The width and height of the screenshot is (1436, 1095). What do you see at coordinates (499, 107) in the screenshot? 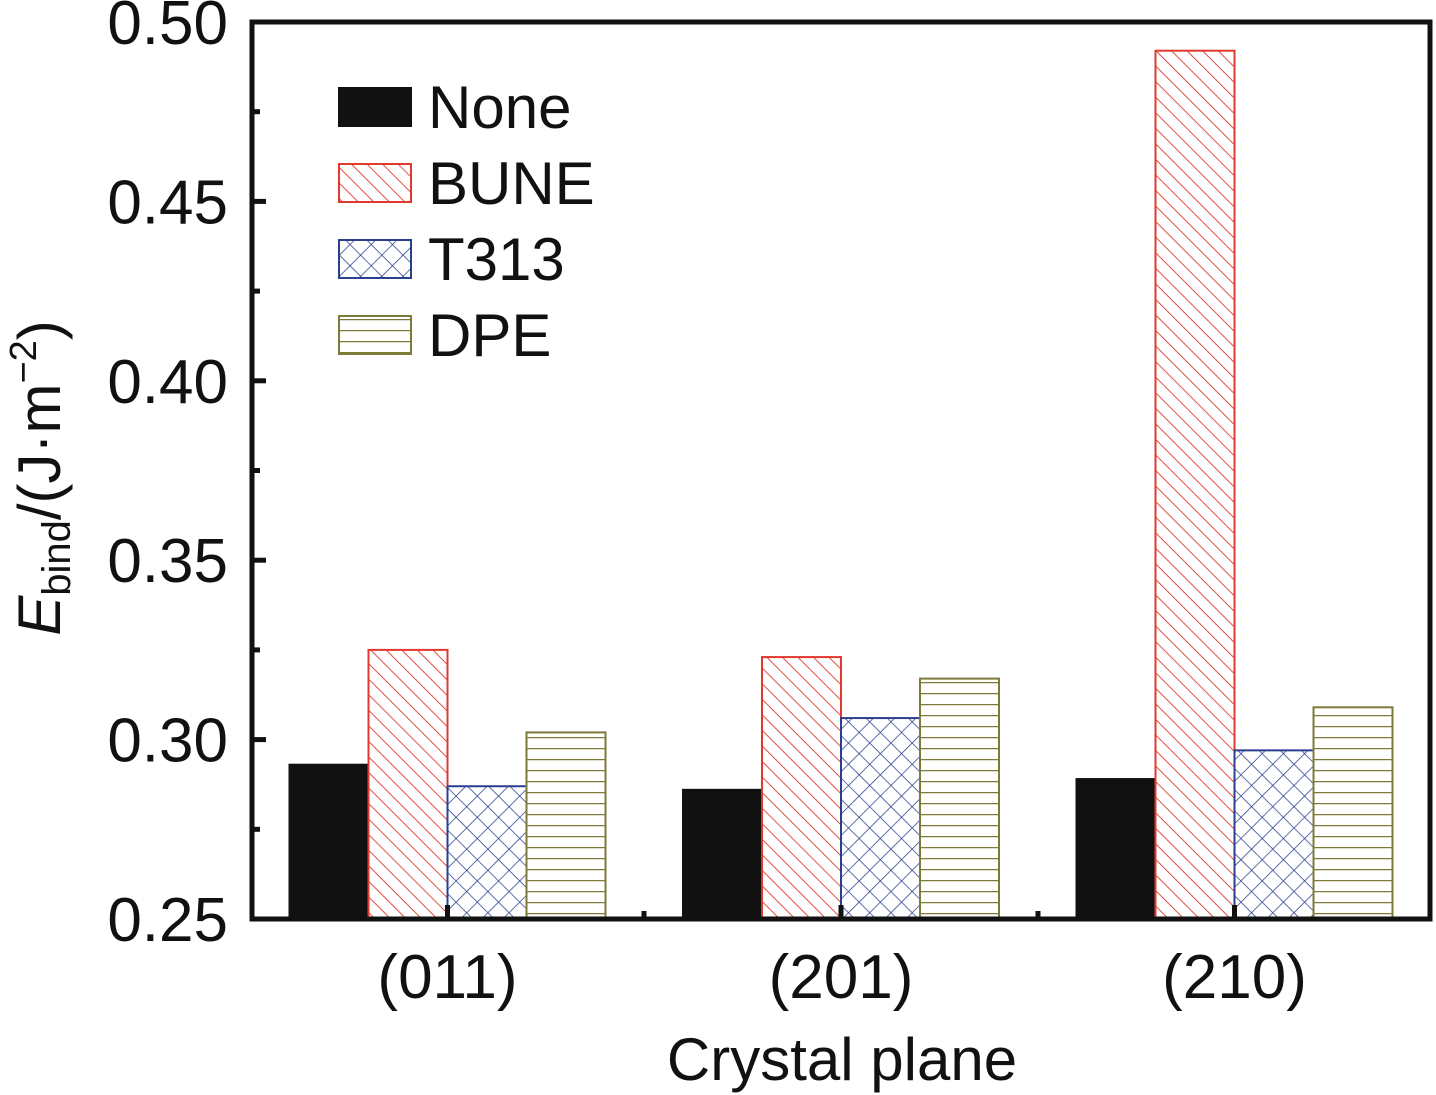
I see `legend-label-none: None` at bounding box center [499, 107].